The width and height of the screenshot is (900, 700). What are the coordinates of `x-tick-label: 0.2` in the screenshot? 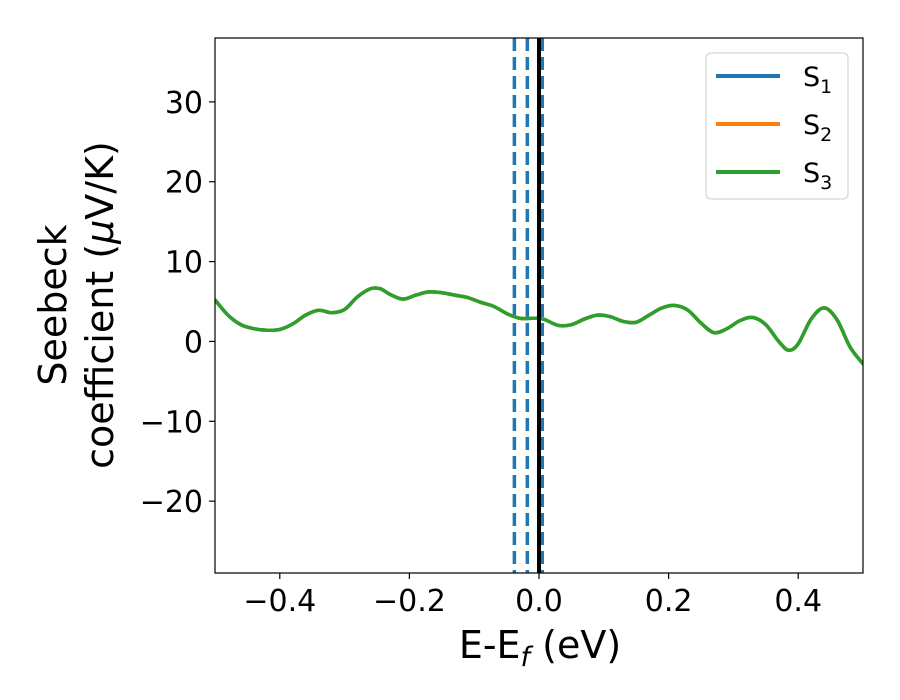 It's located at (669, 601).